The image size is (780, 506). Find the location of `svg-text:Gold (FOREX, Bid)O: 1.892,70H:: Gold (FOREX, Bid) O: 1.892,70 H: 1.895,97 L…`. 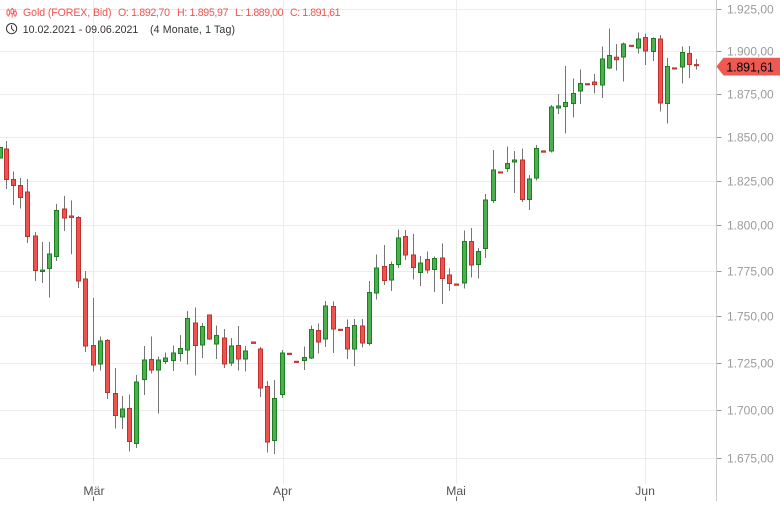

svg-text:Gold (FOREX, Bid)O: 1.892,70H:: Gold (FOREX, Bid) O: 1.892,70 H: 1.895,97 L… is located at coordinates (182, 13).